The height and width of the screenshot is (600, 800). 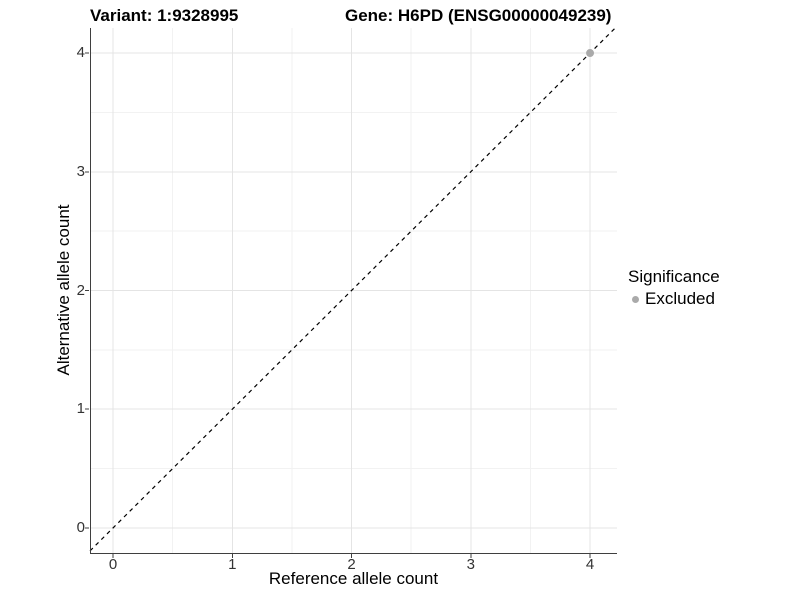 I want to click on x-tick-label: 2, so click(x=351, y=564).